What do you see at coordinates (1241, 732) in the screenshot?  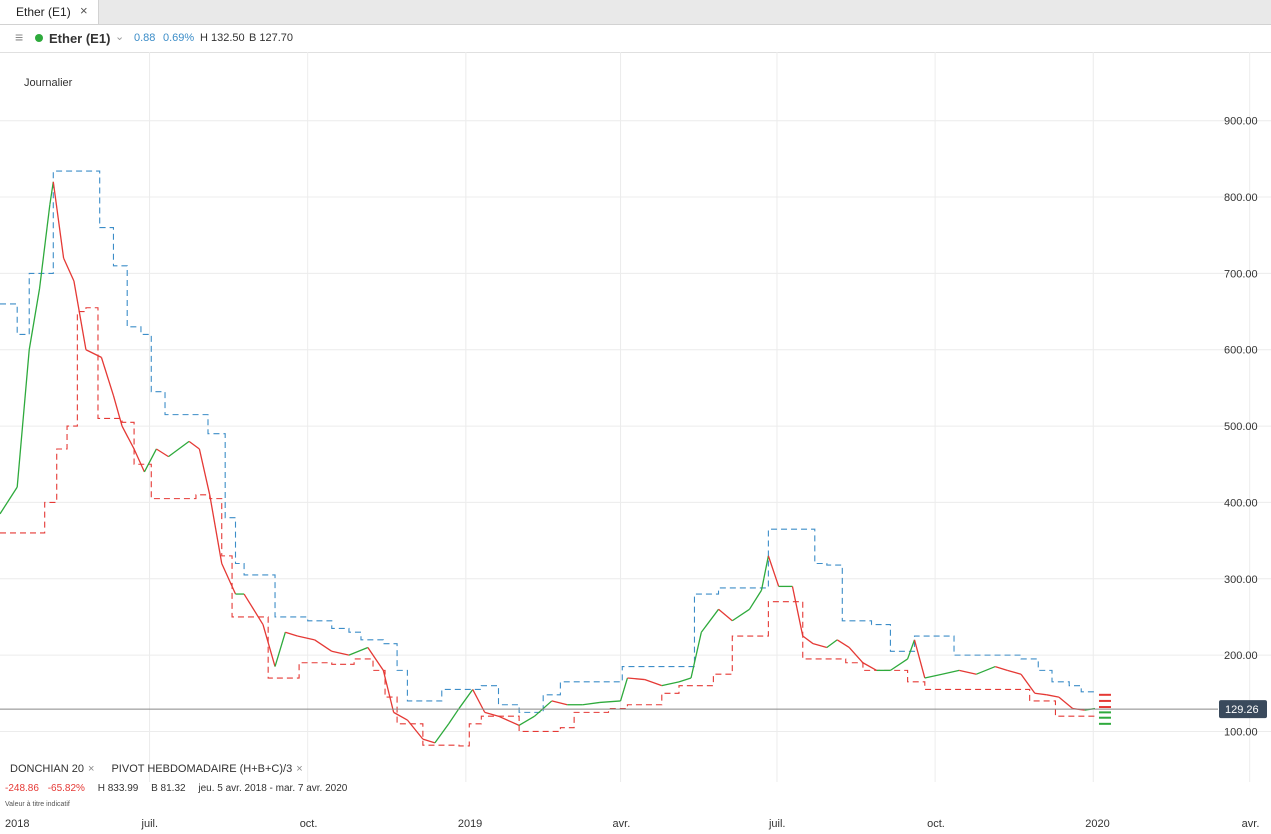 I see `y-tick-label: 100.00` at bounding box center [1241, 732].